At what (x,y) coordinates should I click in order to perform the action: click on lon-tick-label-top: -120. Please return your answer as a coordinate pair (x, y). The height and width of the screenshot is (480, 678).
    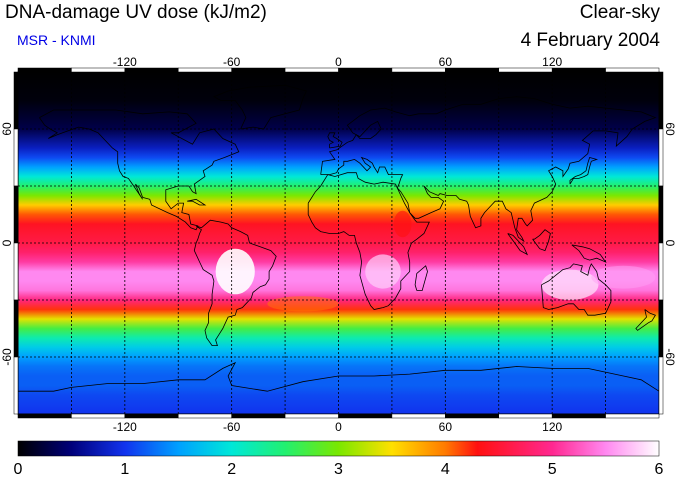
    Looking at the image, I should click on (125, 62).